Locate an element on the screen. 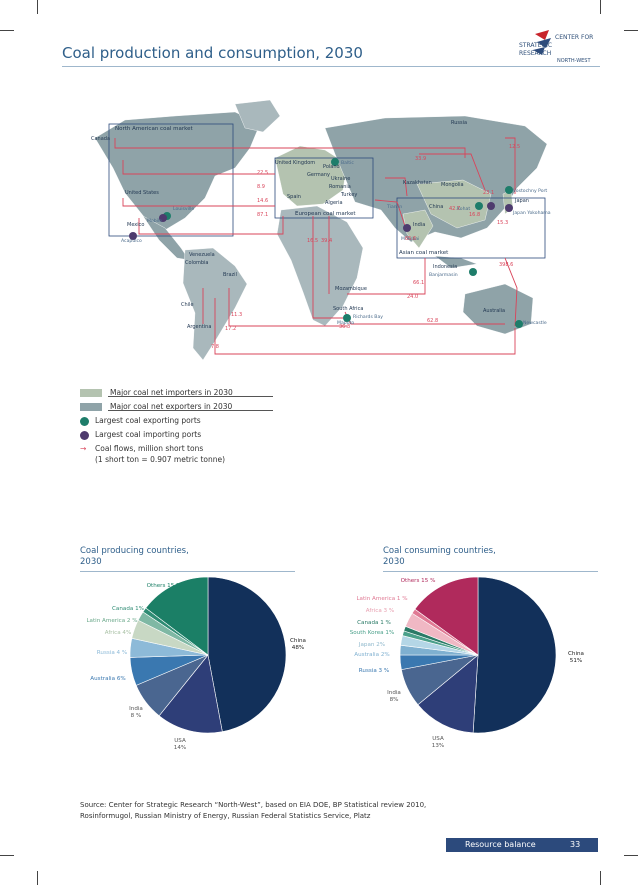 Image resolution: width=638 pixels, height=885 pixels. port-label: Acapulco is located at coordinates (131, 241).